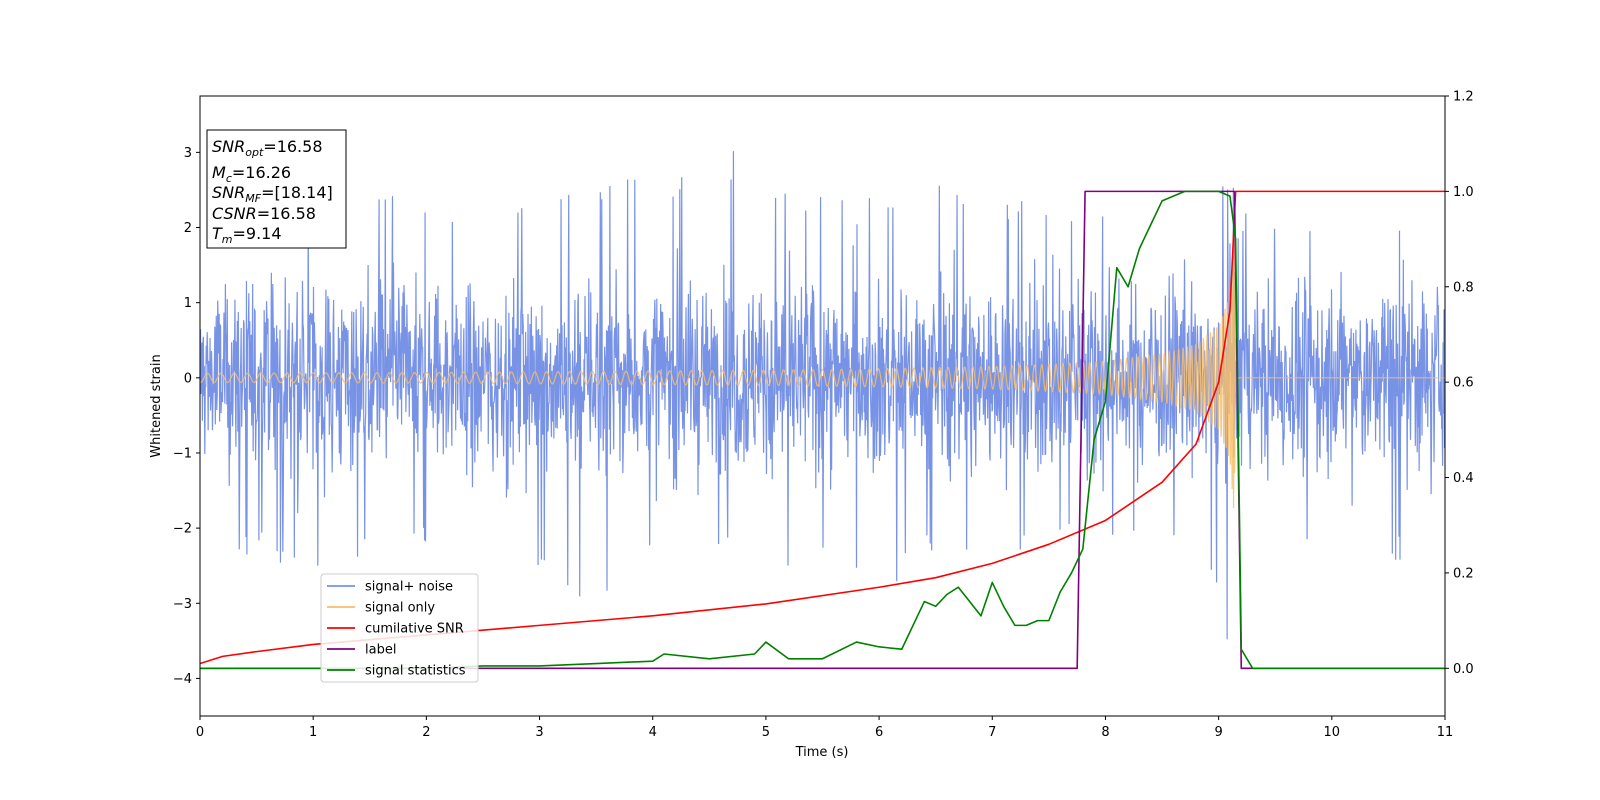 The height and width of the screenshot is (800, 1600). Describe the element at coordinates (1463, 573) in the screenshot. I see `y-right-tick-label: 0.2` at that location.